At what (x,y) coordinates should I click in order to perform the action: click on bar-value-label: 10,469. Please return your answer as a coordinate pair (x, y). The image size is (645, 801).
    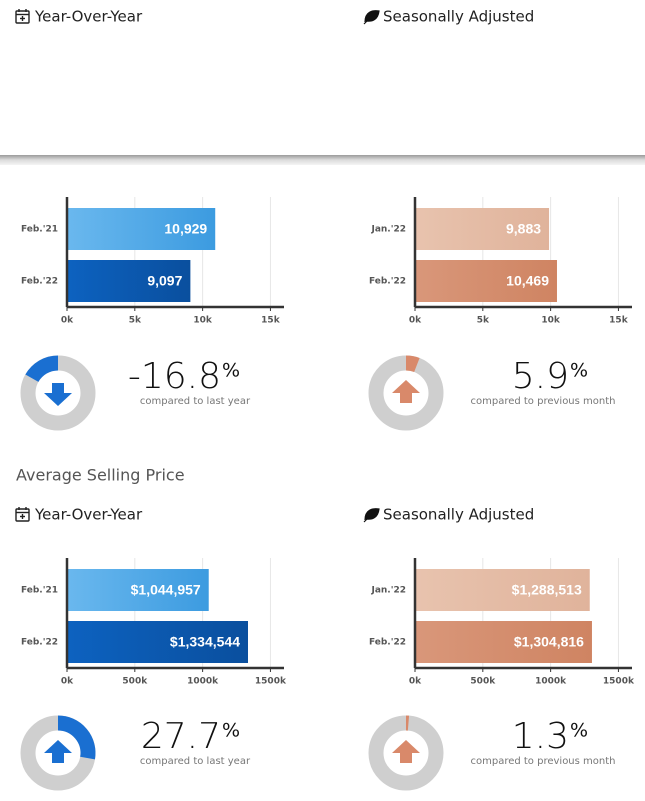
    Looking at the image, I should click on (527, 281).